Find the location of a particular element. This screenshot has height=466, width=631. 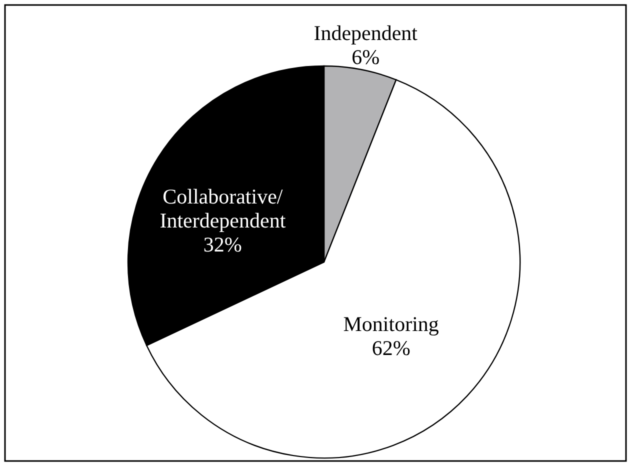

data-label: 62% is located at coordinates (391, 348).